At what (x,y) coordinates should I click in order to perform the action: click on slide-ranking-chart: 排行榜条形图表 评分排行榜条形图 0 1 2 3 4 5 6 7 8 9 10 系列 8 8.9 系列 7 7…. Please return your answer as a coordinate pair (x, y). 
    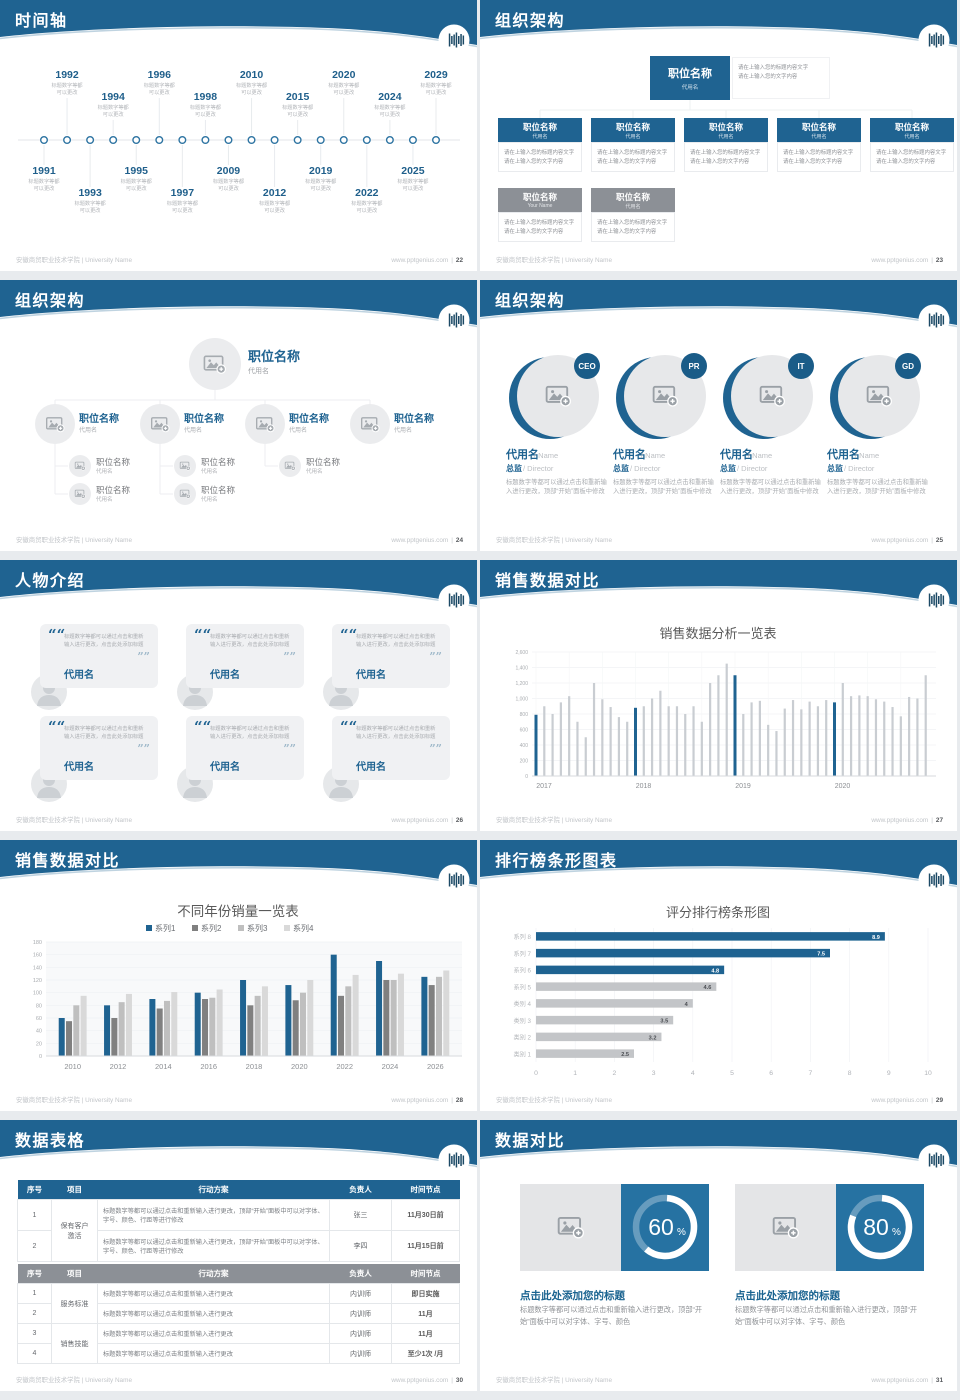
    Looking at the image, I should click on (718, 975).